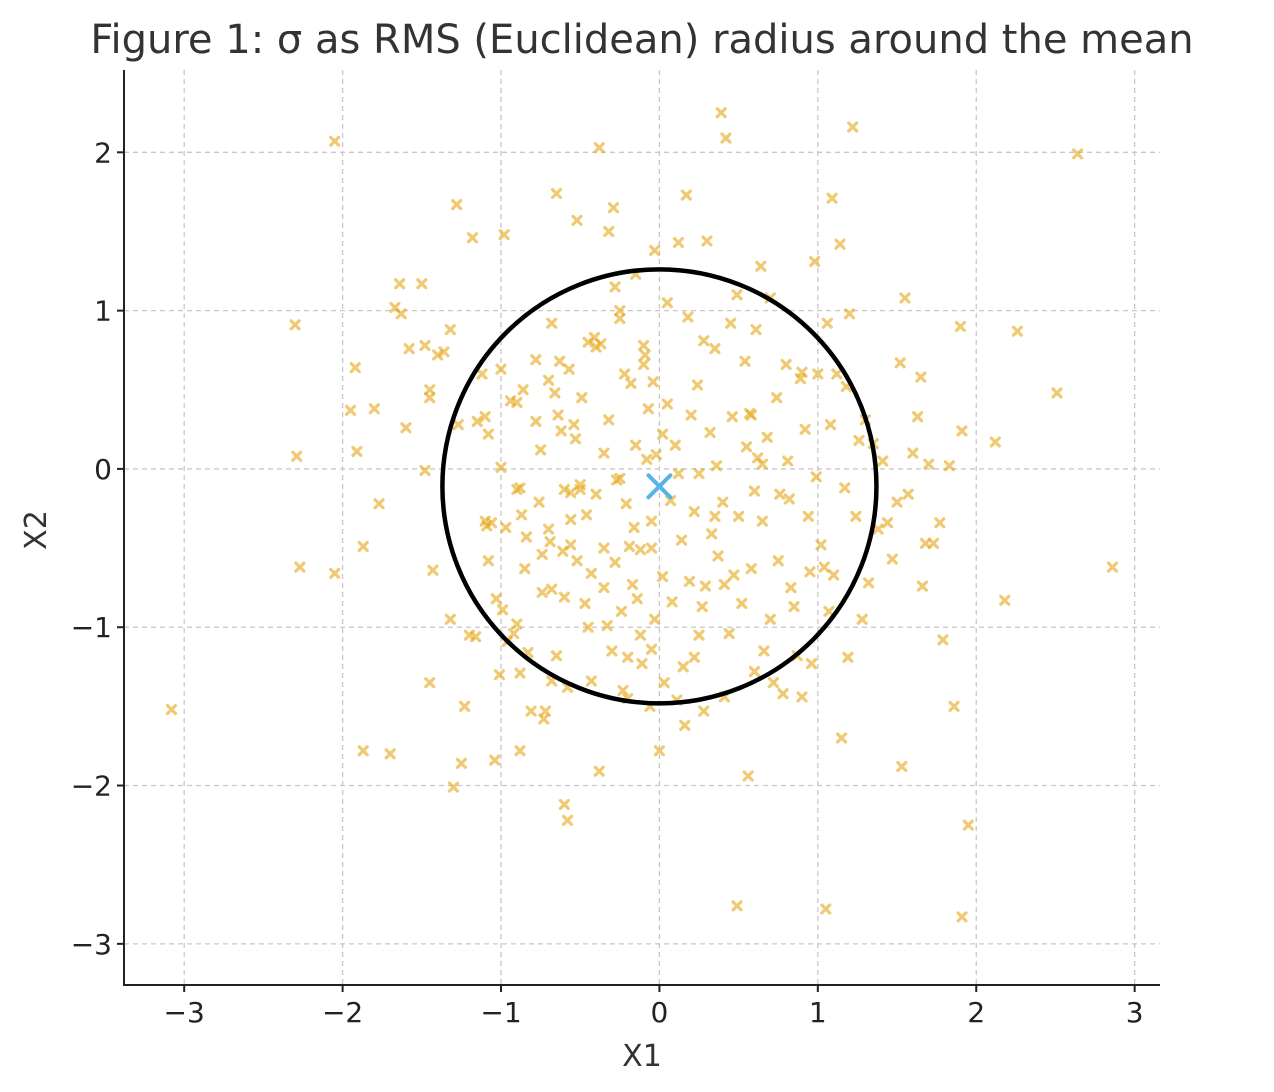 This screenshot has width=1274, height=1092. I want to click on y-tick-label: −2, so click(91, 786).